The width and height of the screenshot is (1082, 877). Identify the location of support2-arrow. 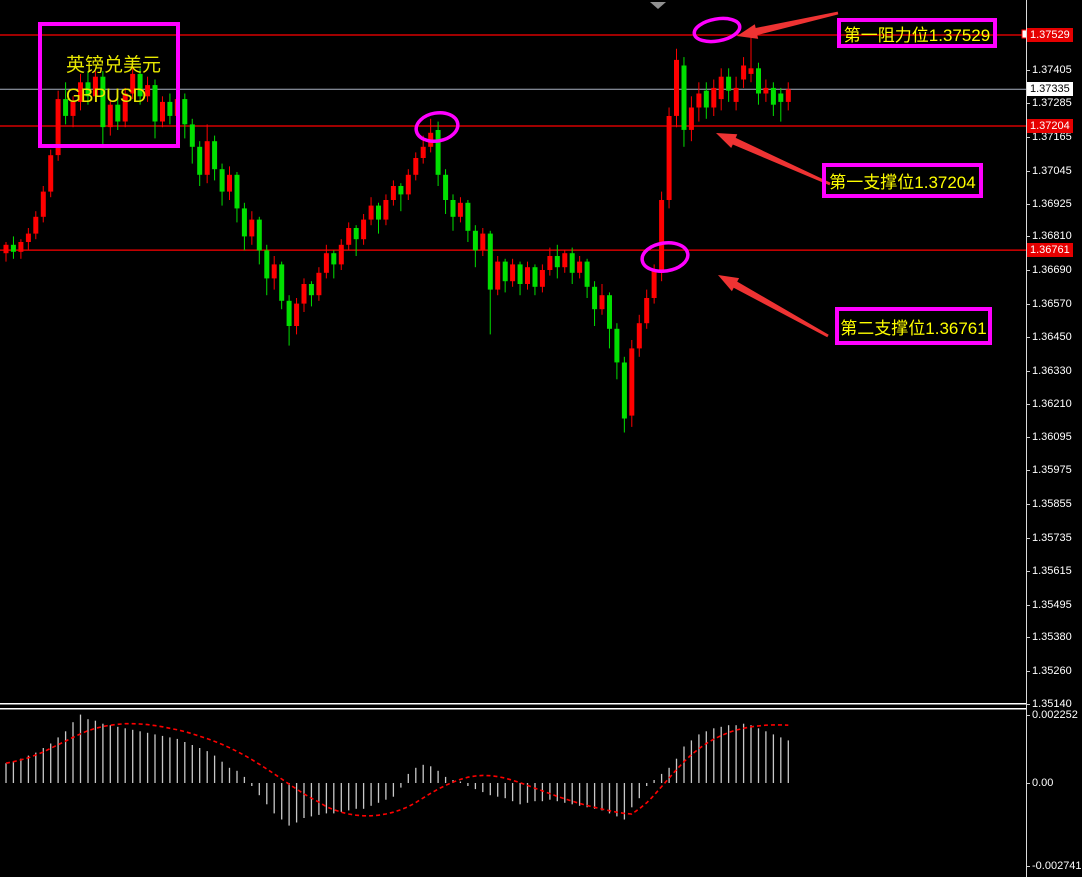
(773, 306).